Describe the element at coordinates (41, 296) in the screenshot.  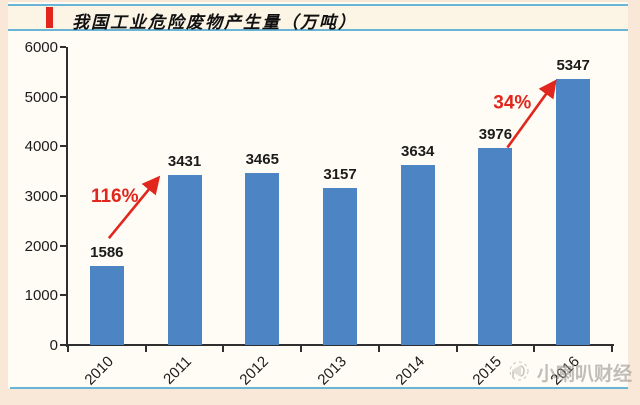
I see `y-axis-label: 1000` at that location.